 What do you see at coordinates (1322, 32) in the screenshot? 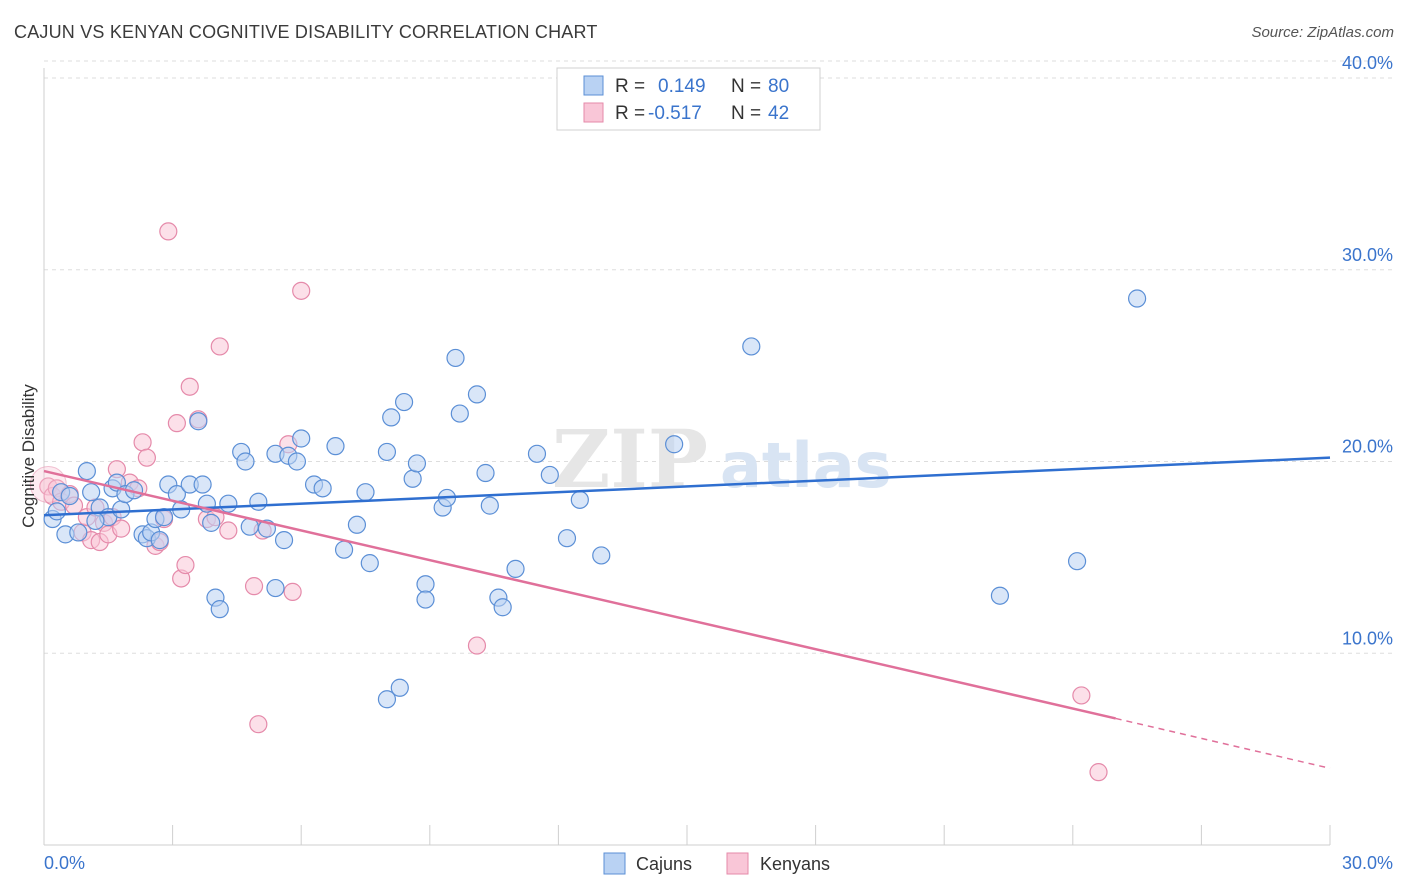
I see `source-label: Source: ZipAtlas.com` at bounding box center [1322, 32].